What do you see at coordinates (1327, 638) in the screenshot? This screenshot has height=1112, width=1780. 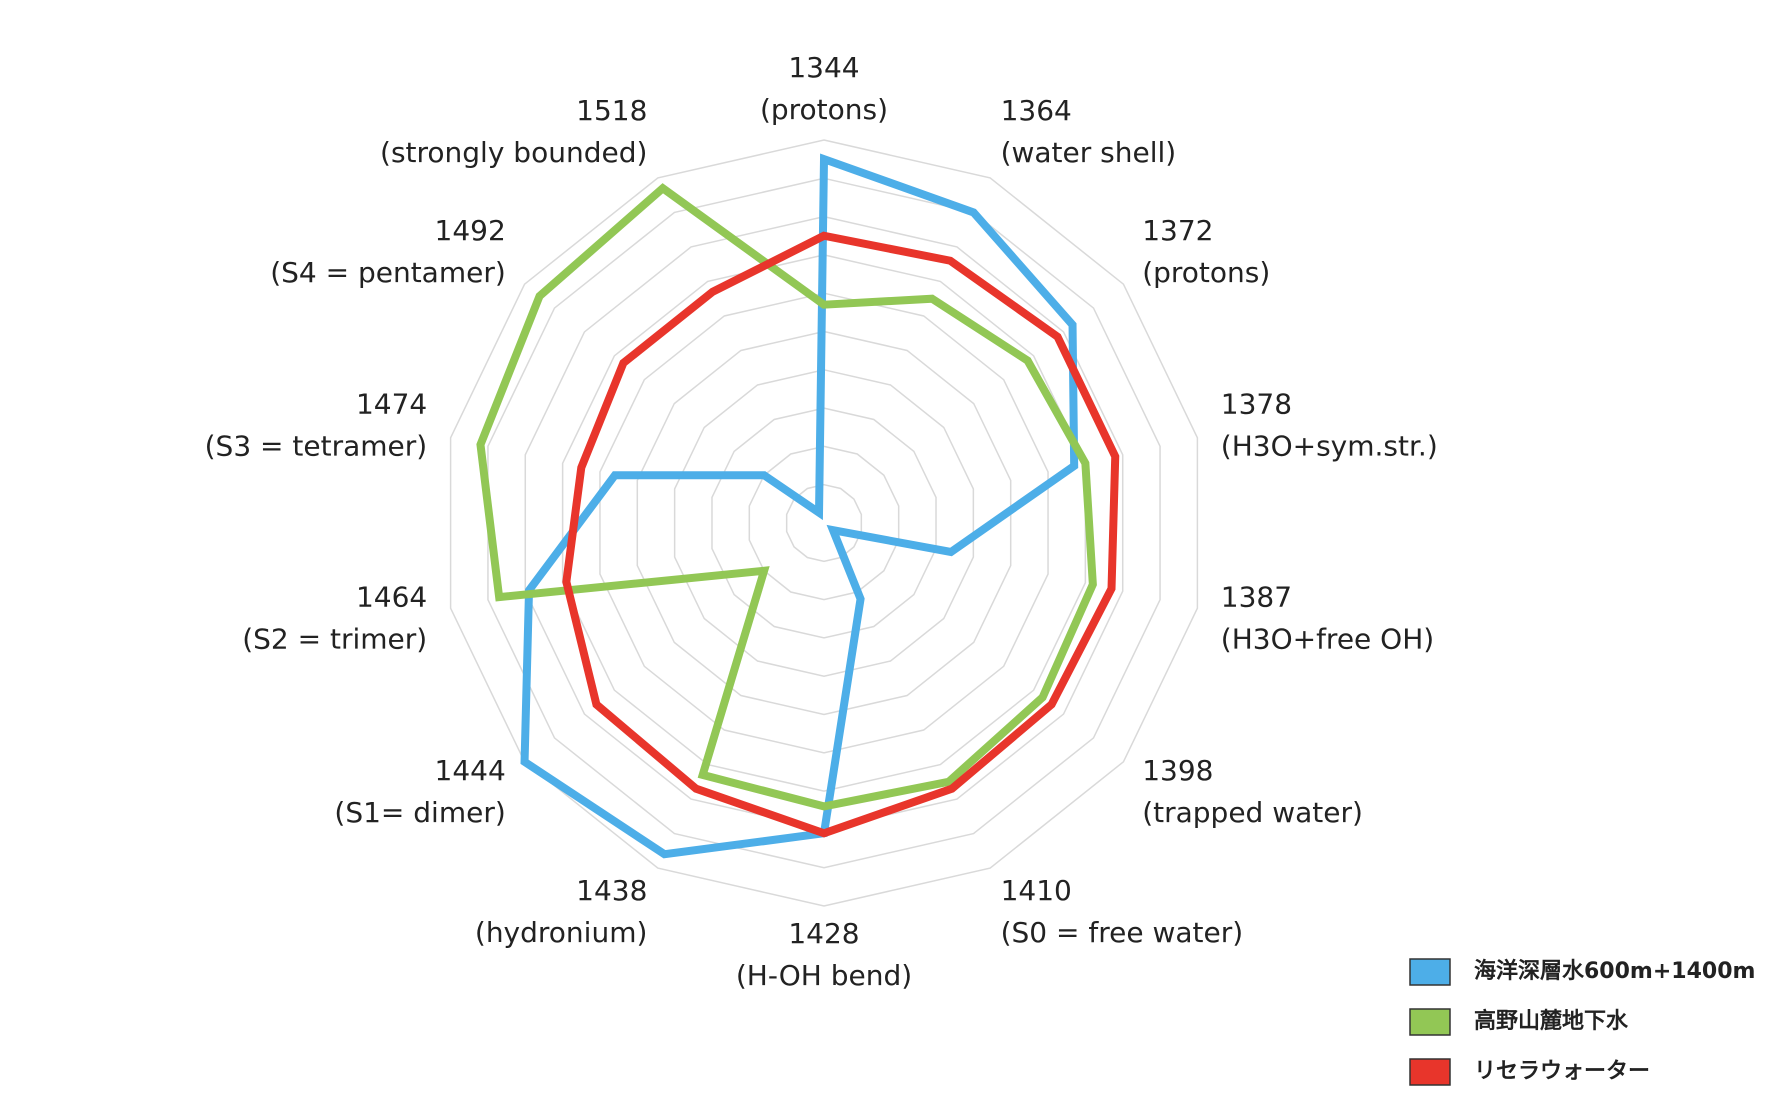 I see `axis-label: (H3O+free OH)` at bounding box center [1327, 638].